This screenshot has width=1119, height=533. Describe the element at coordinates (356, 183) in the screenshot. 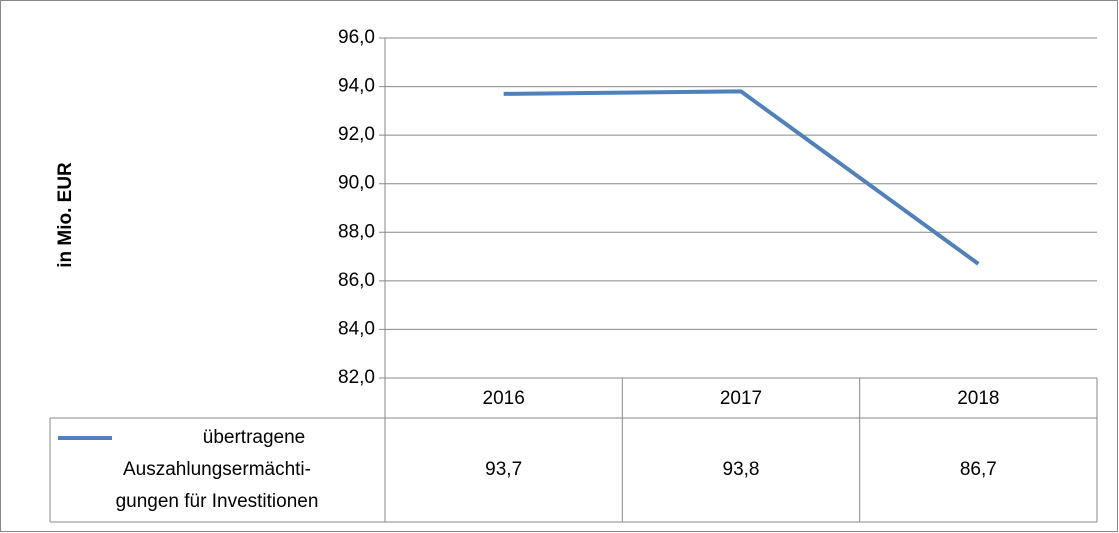

I see `y-tick-label: 90,0` at that location.